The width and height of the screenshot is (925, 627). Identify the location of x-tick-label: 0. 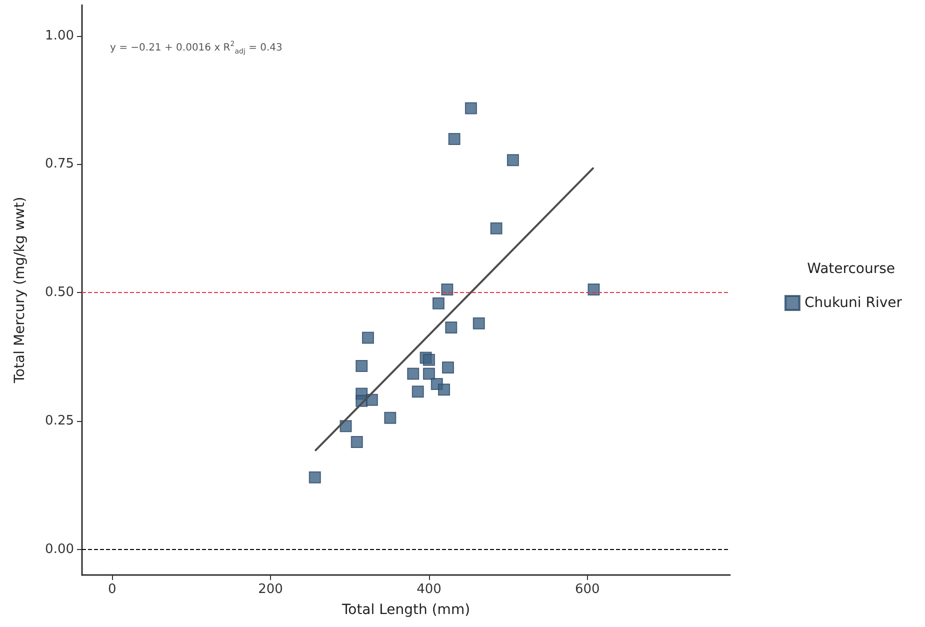
(112, 589).